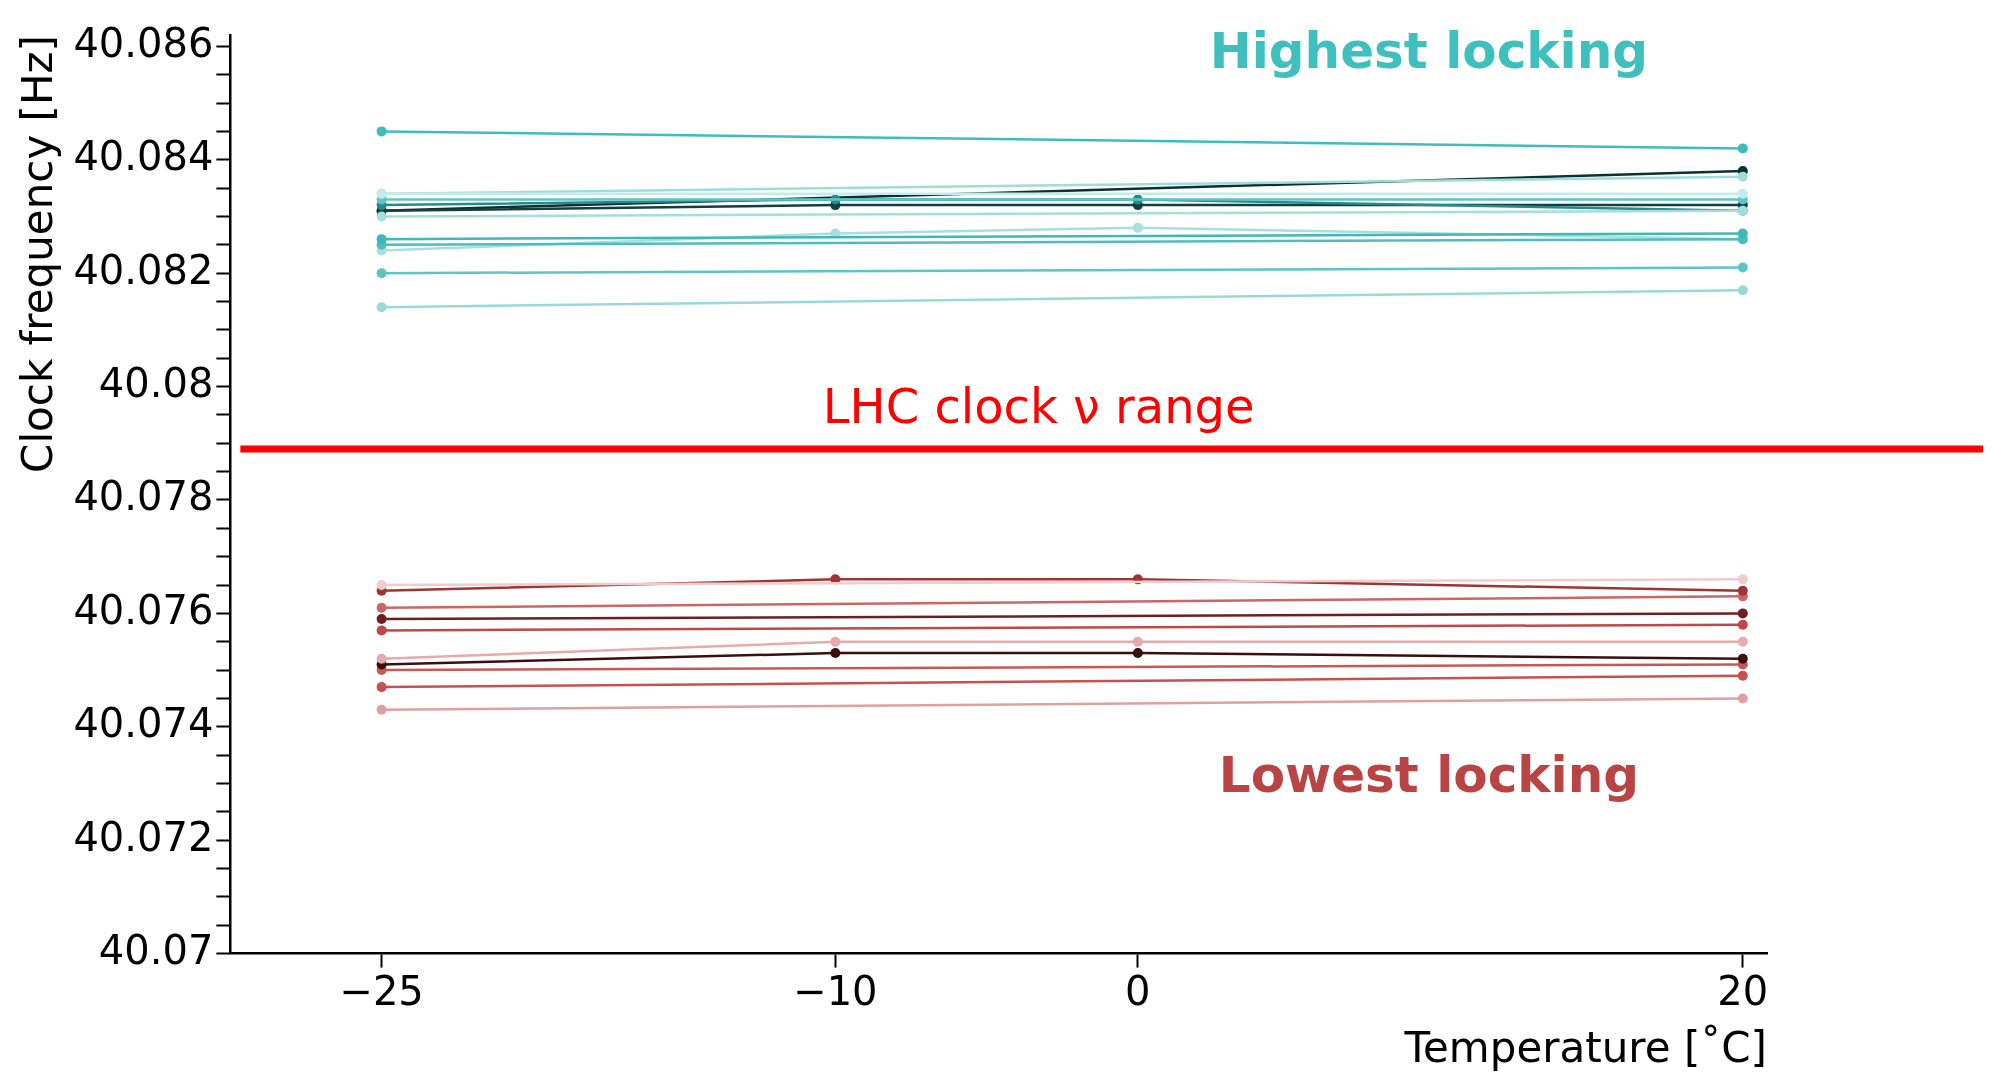 Image resolution: width=1995 pixels, height=1092 pixels. I want to click on y-tick-label: 40.078, so click(143, 496).